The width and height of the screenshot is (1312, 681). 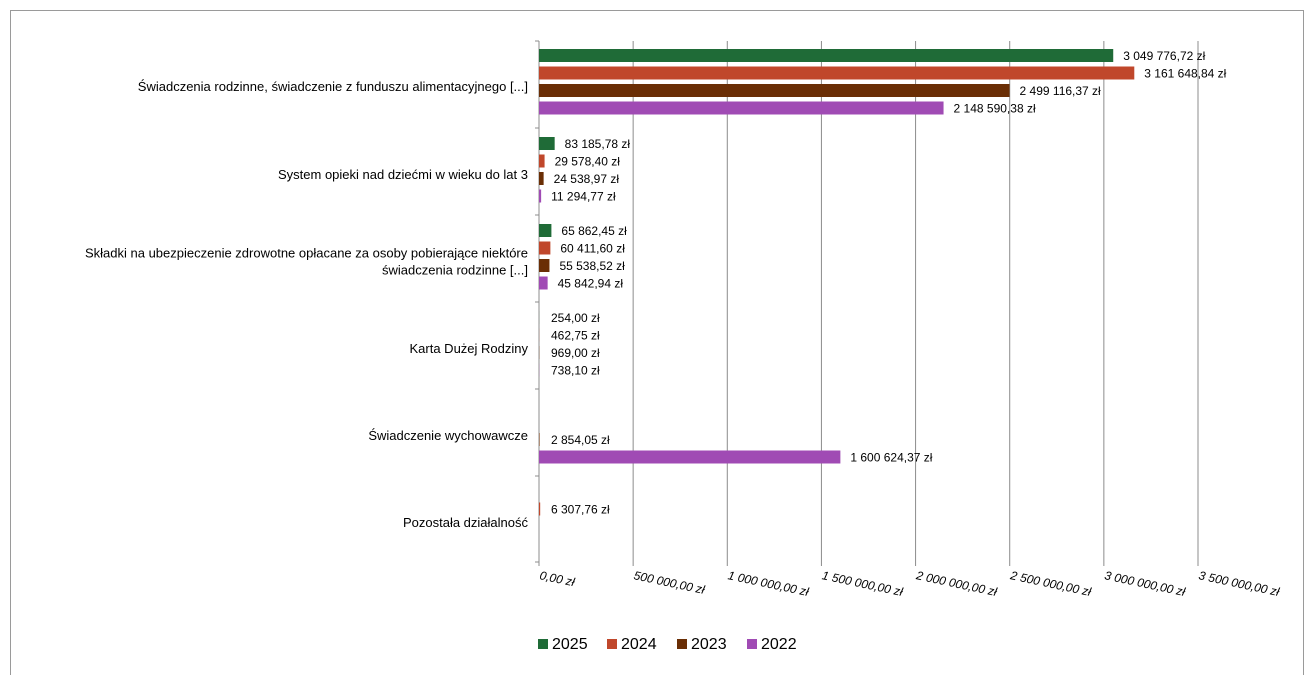 I want to click on data-label: 2 854,05 zł, so click(x=580, y=440).